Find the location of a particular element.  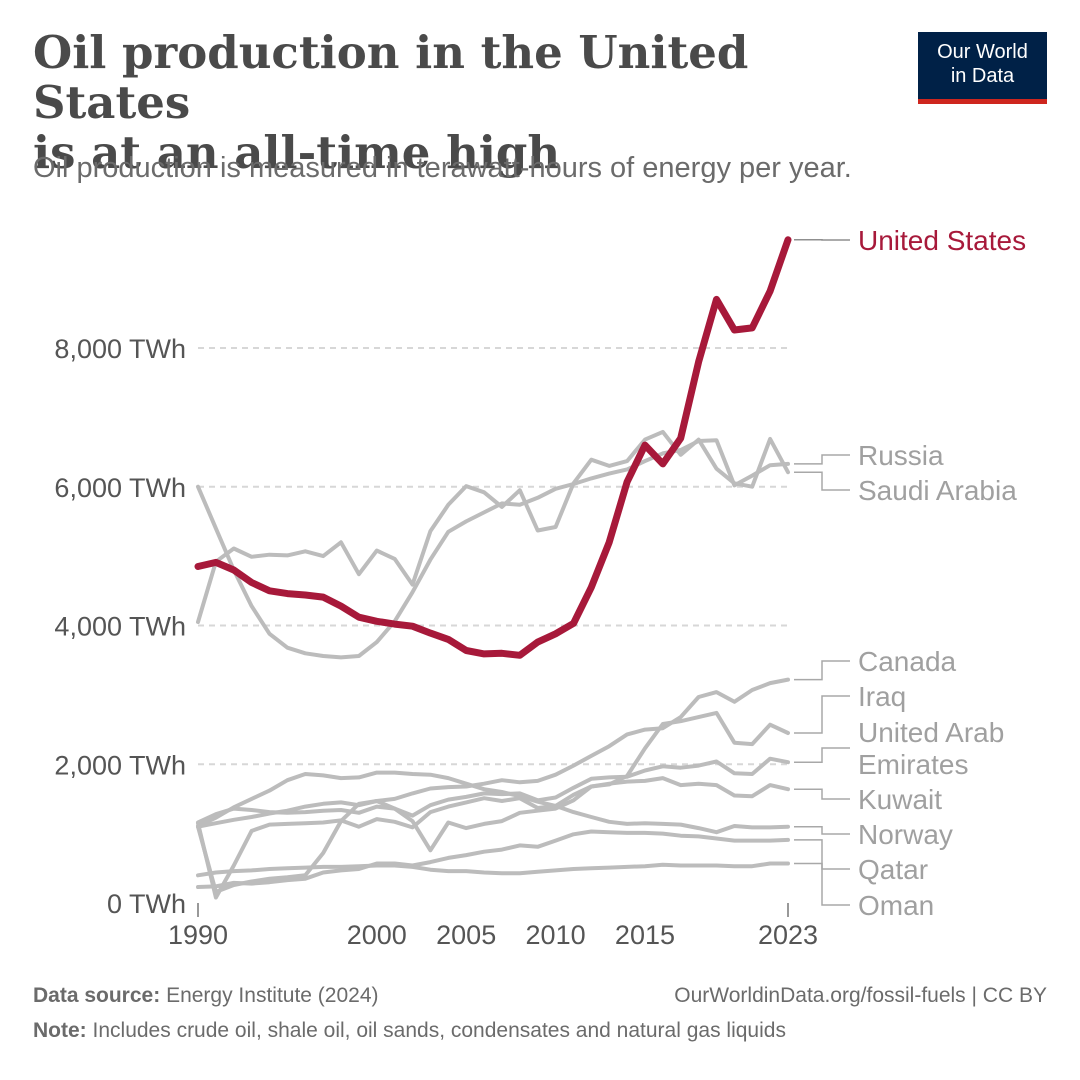

series-label-line: Kuwait is located at coordinates (900, 799).